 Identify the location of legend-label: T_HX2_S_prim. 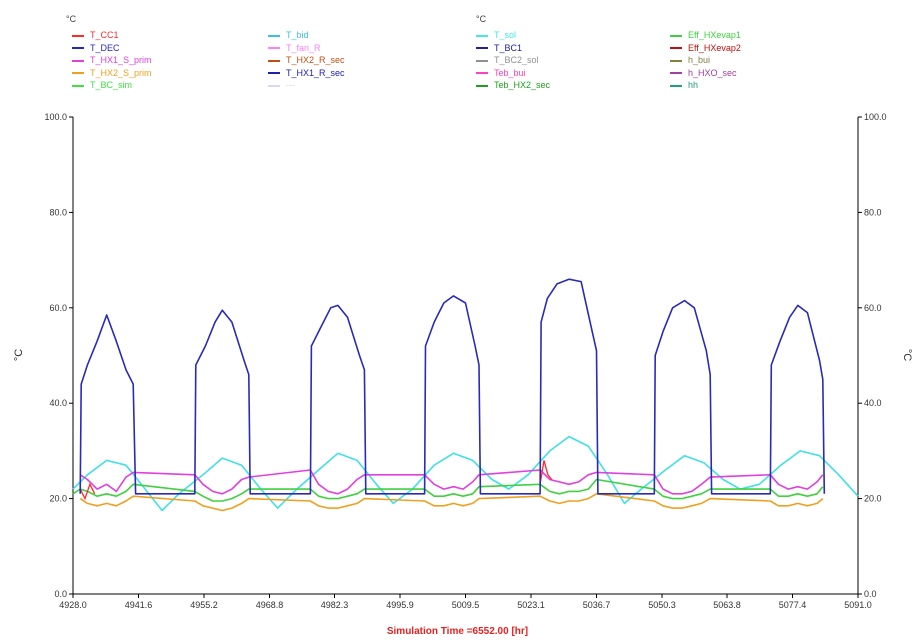
(121, 72).